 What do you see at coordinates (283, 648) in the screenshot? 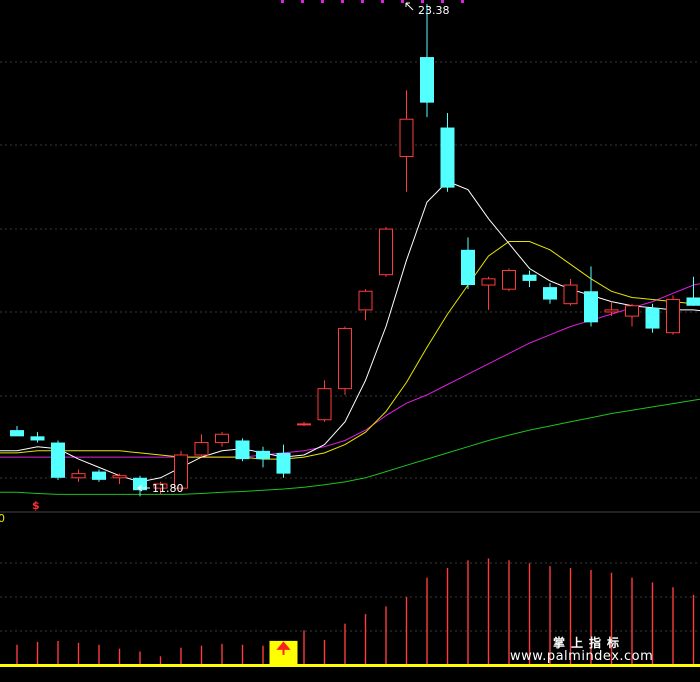
I see `signal-arrow-icon` at bounding box center [283, 648].